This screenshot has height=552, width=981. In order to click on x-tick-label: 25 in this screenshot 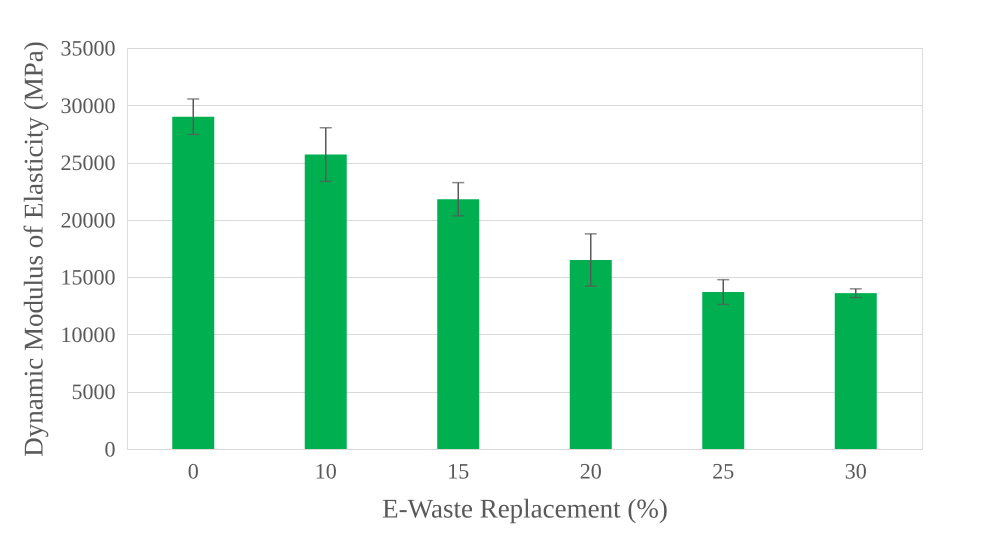, I will do `click(723, 471)`.